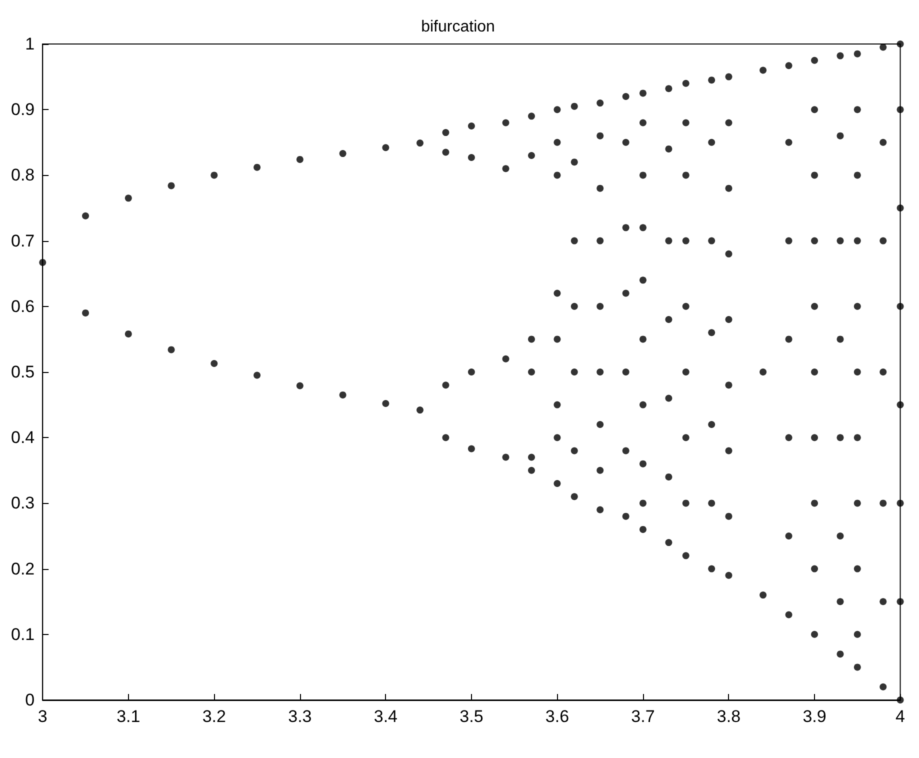  Describe the element at coordinates (43, 716) in the screenshot. I see `x-tick-label: 3` at that location.